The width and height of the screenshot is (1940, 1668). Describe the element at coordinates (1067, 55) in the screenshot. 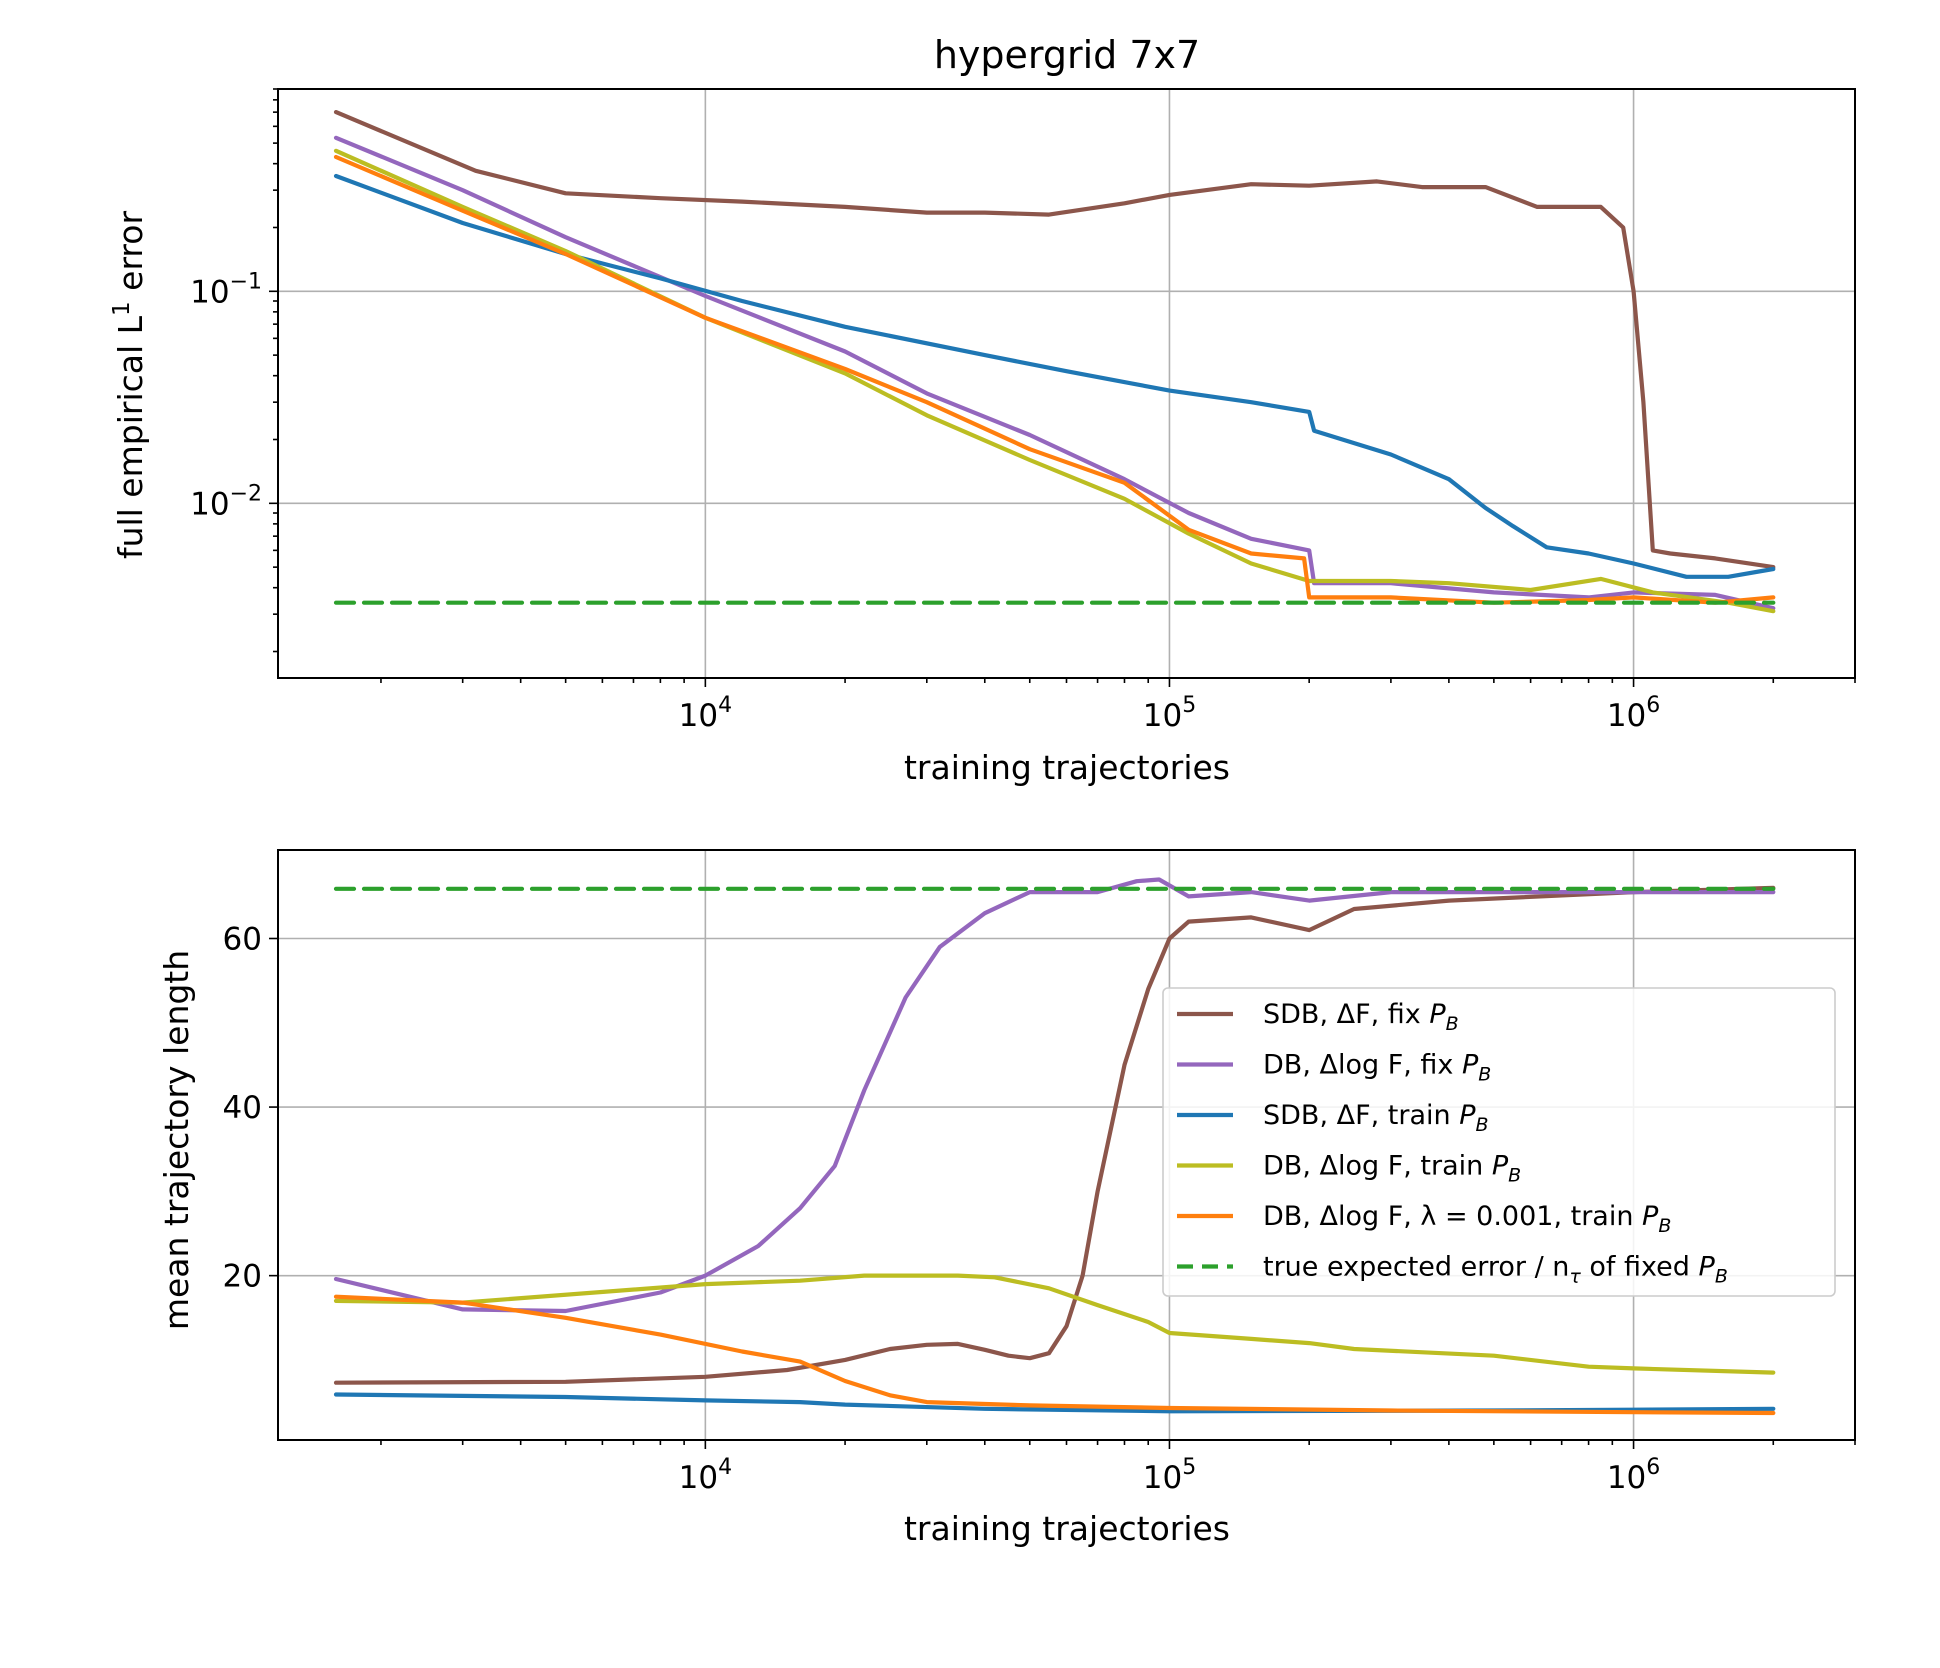

I see `chart-title: hypergrid 7x7` at that location.